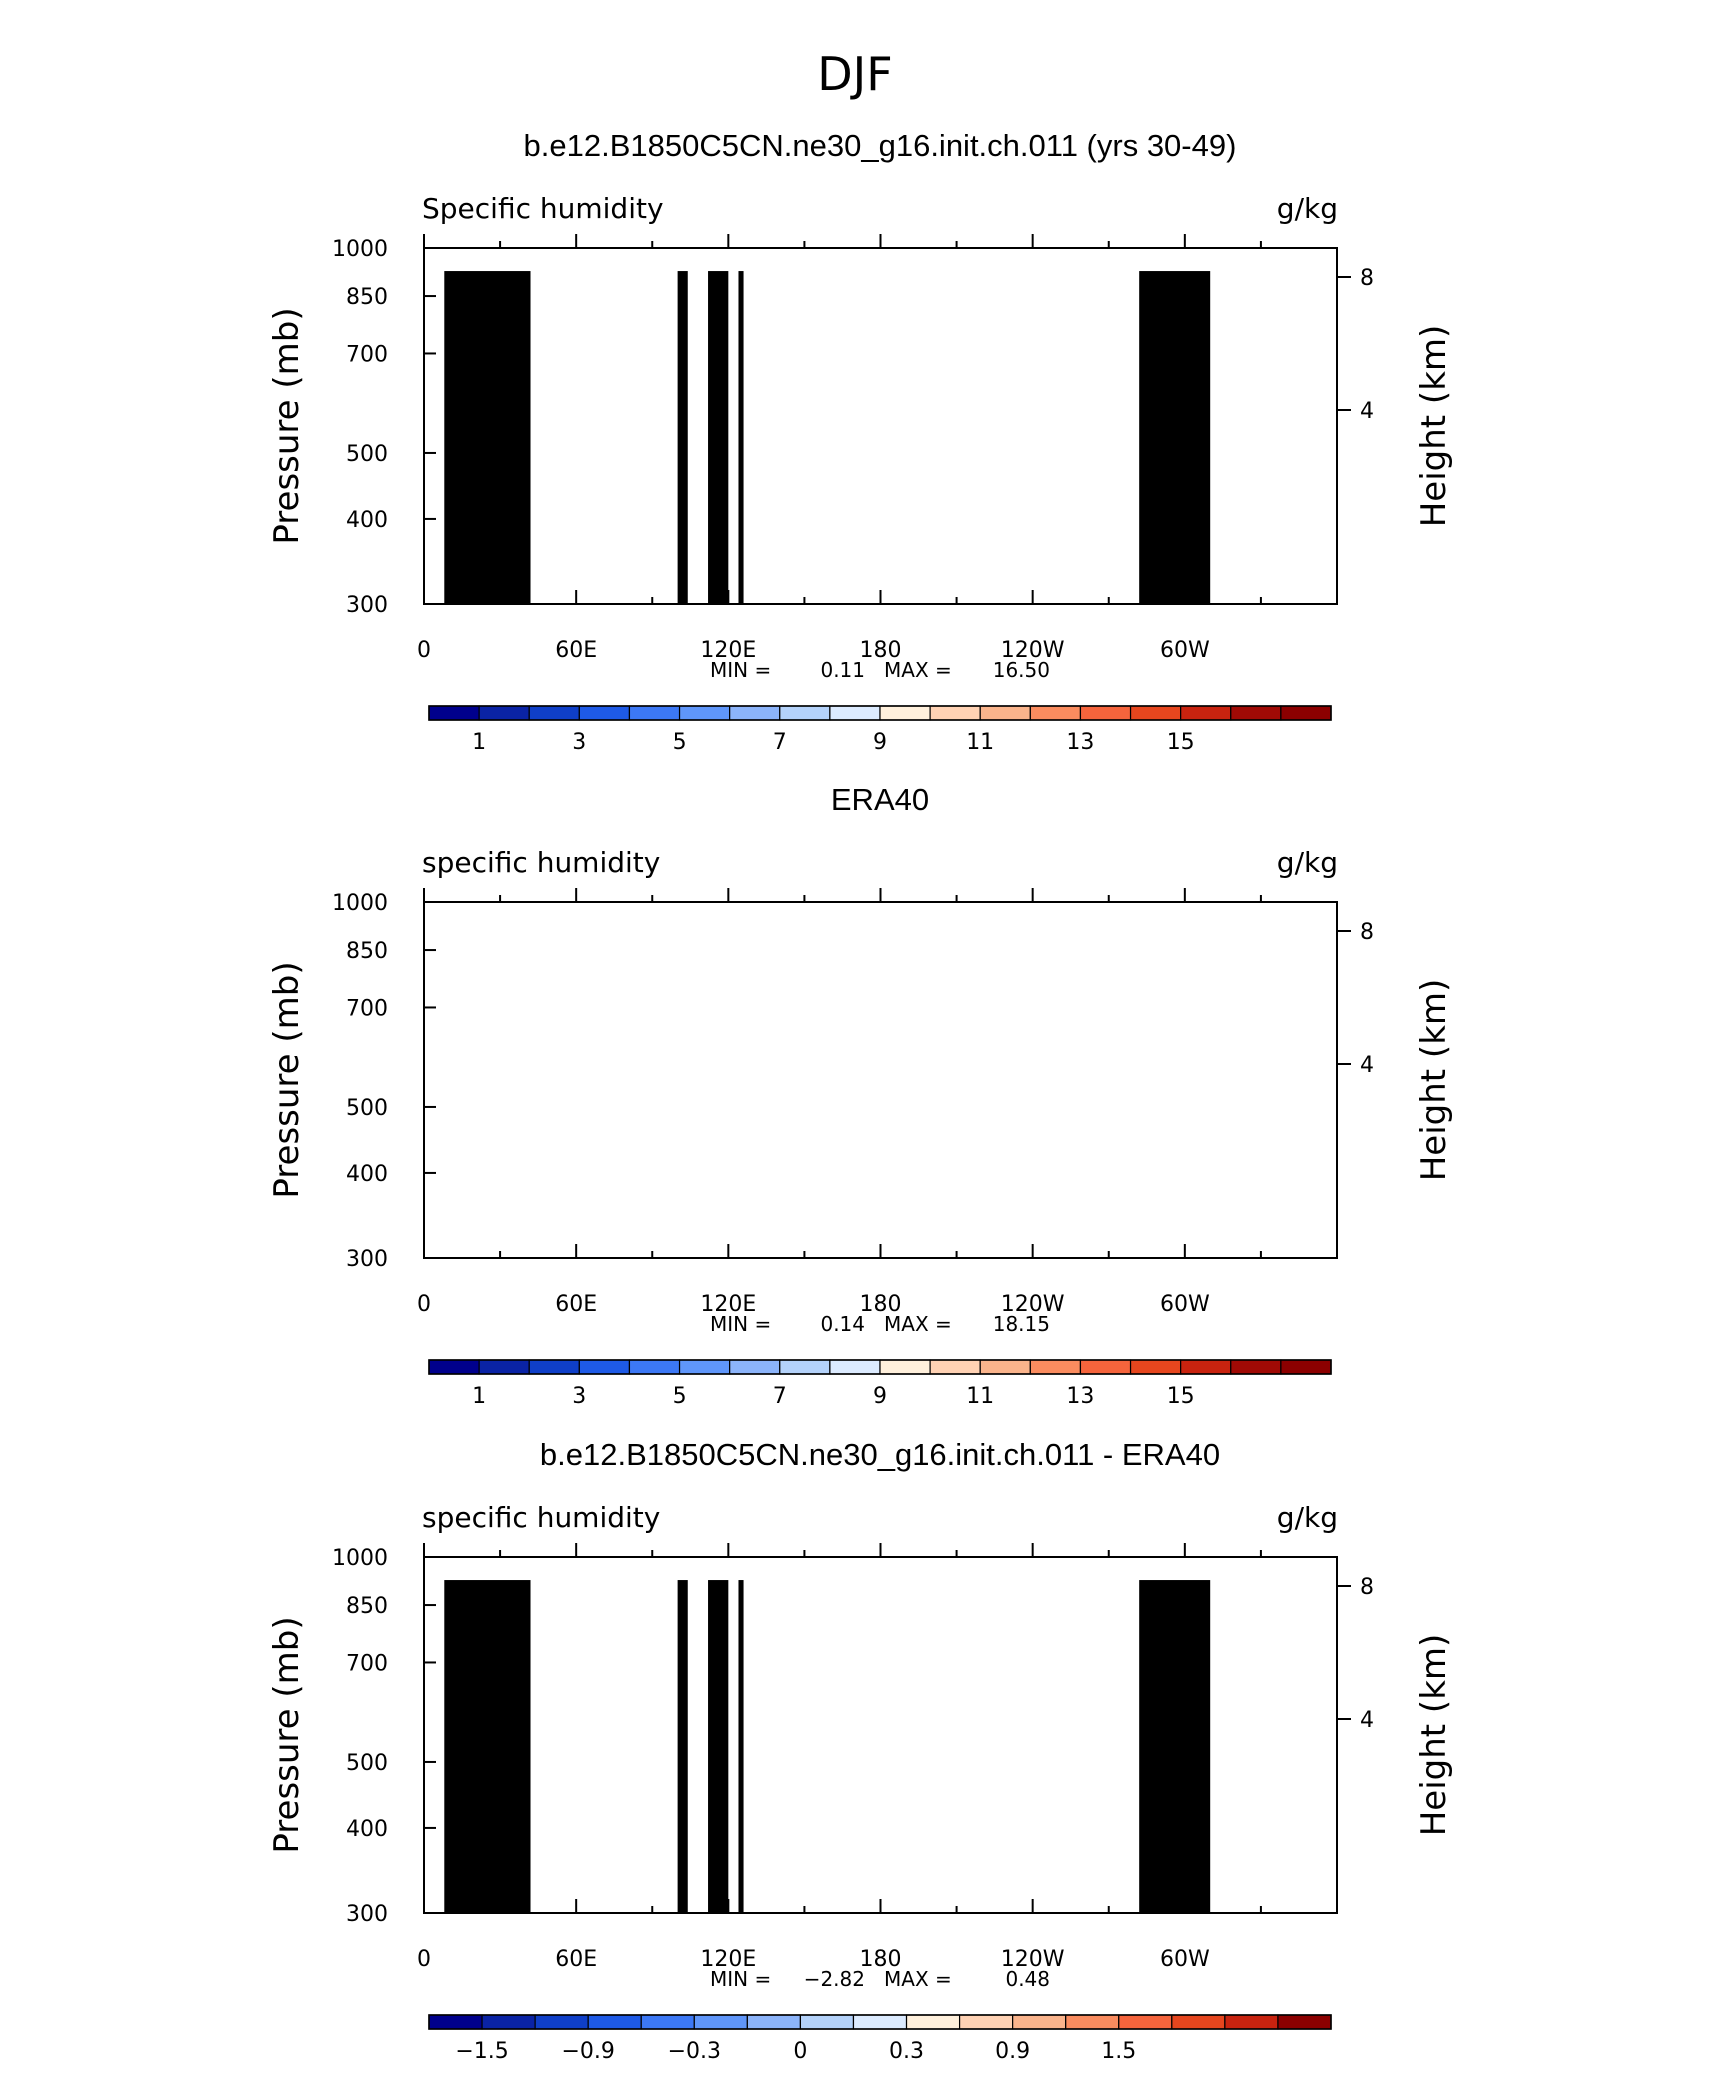  I want to click on y-tick-label: 700, so click(367, 354).